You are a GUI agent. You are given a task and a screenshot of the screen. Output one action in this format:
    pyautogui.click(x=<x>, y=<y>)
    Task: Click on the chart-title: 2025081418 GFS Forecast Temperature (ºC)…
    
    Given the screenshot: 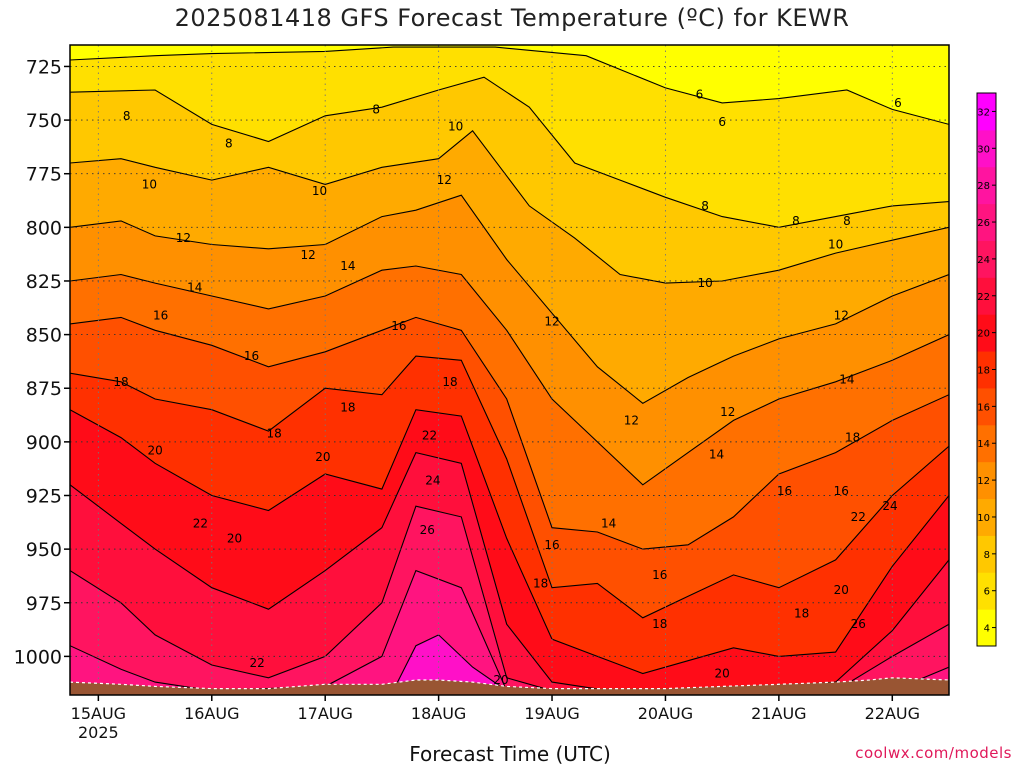 What is the action you would take?
    pyautogui.click(x=512, y=18)
    